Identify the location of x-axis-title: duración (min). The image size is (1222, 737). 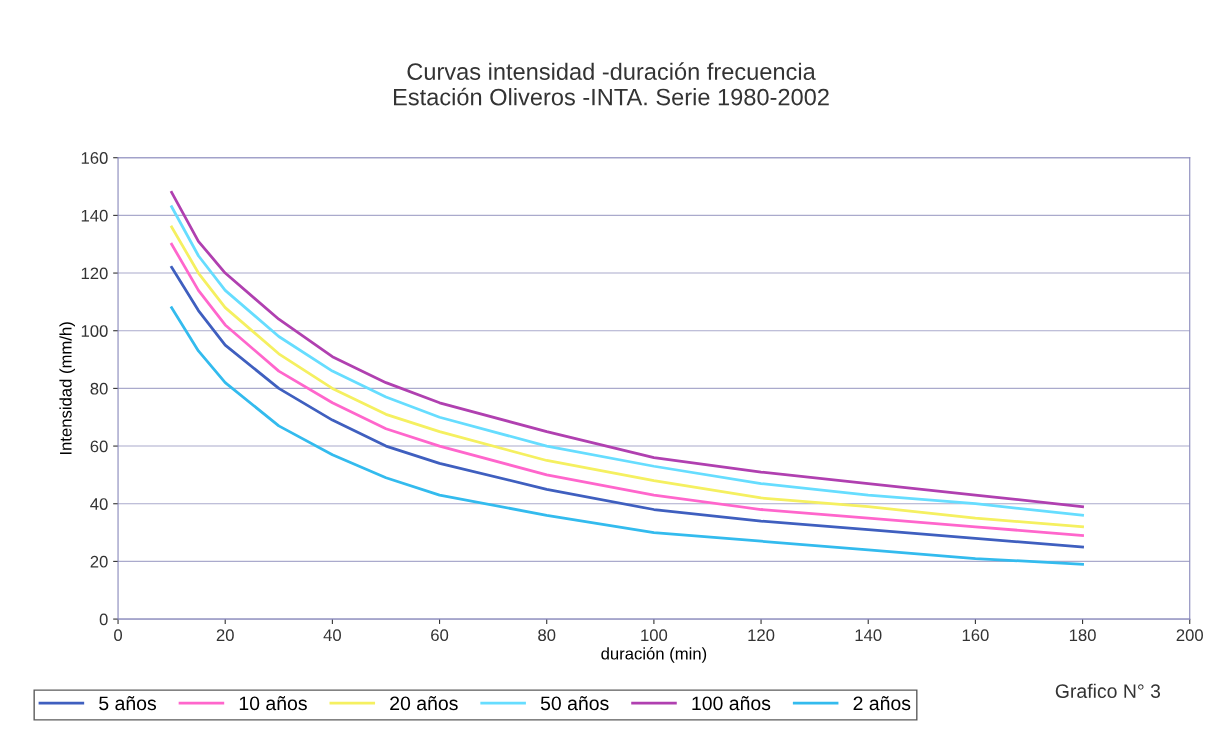
(654, 655).